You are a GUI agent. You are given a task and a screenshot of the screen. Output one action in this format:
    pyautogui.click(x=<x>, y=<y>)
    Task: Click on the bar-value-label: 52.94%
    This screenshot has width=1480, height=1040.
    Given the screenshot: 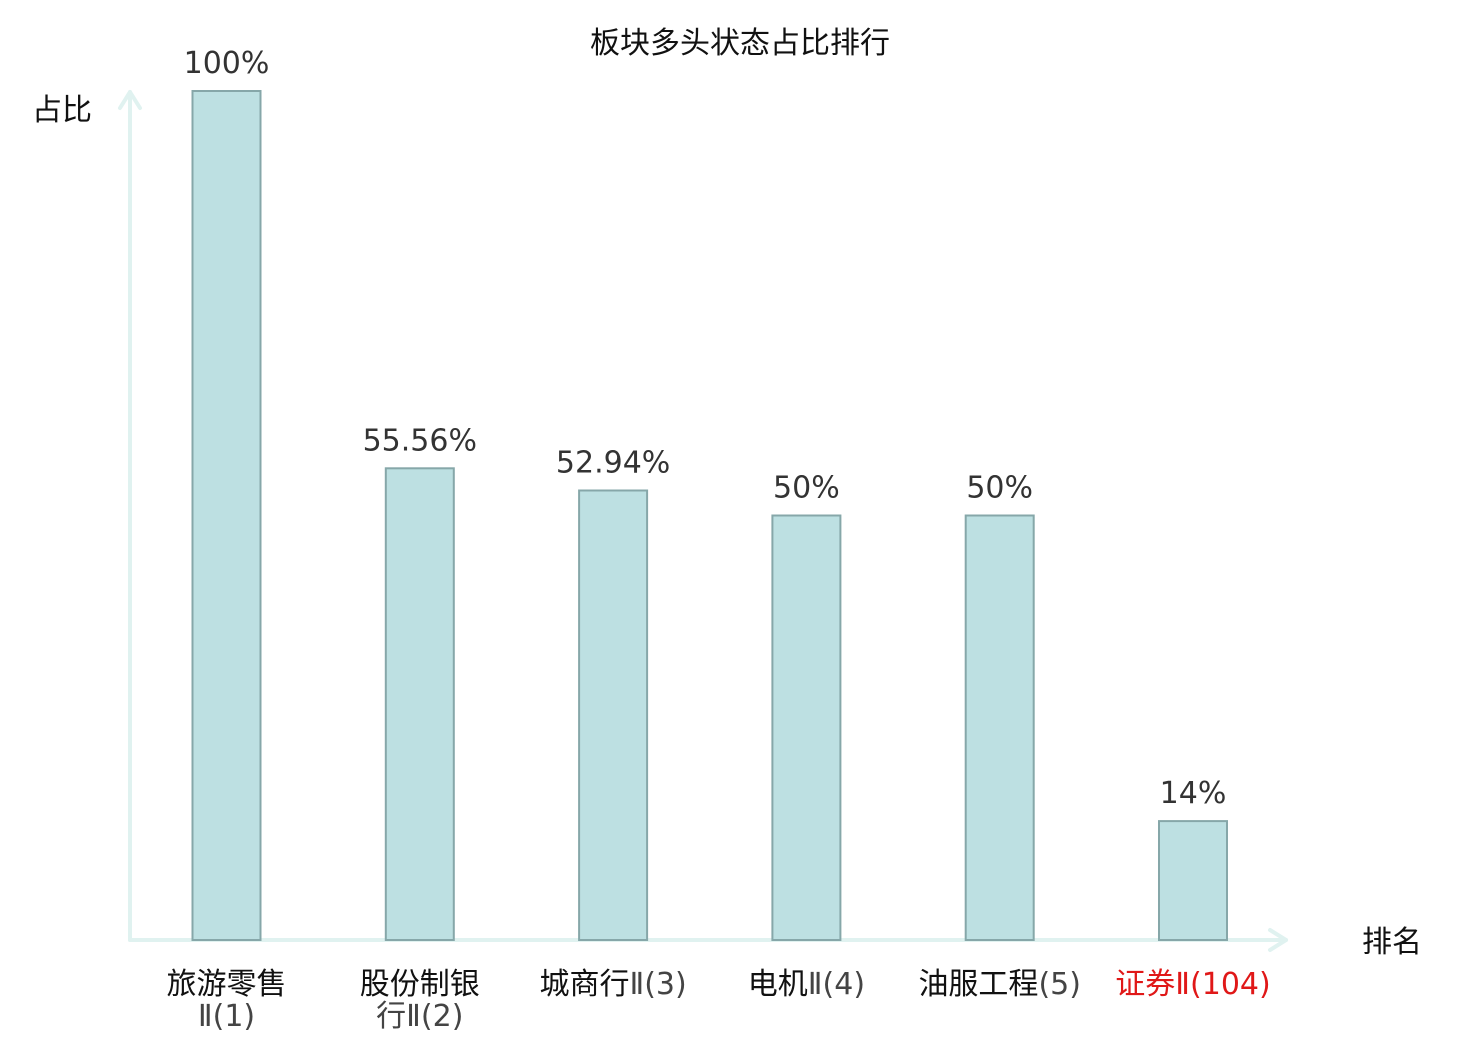 What is the action you would take?
    pyautogui.click(x=613, y=463)
    